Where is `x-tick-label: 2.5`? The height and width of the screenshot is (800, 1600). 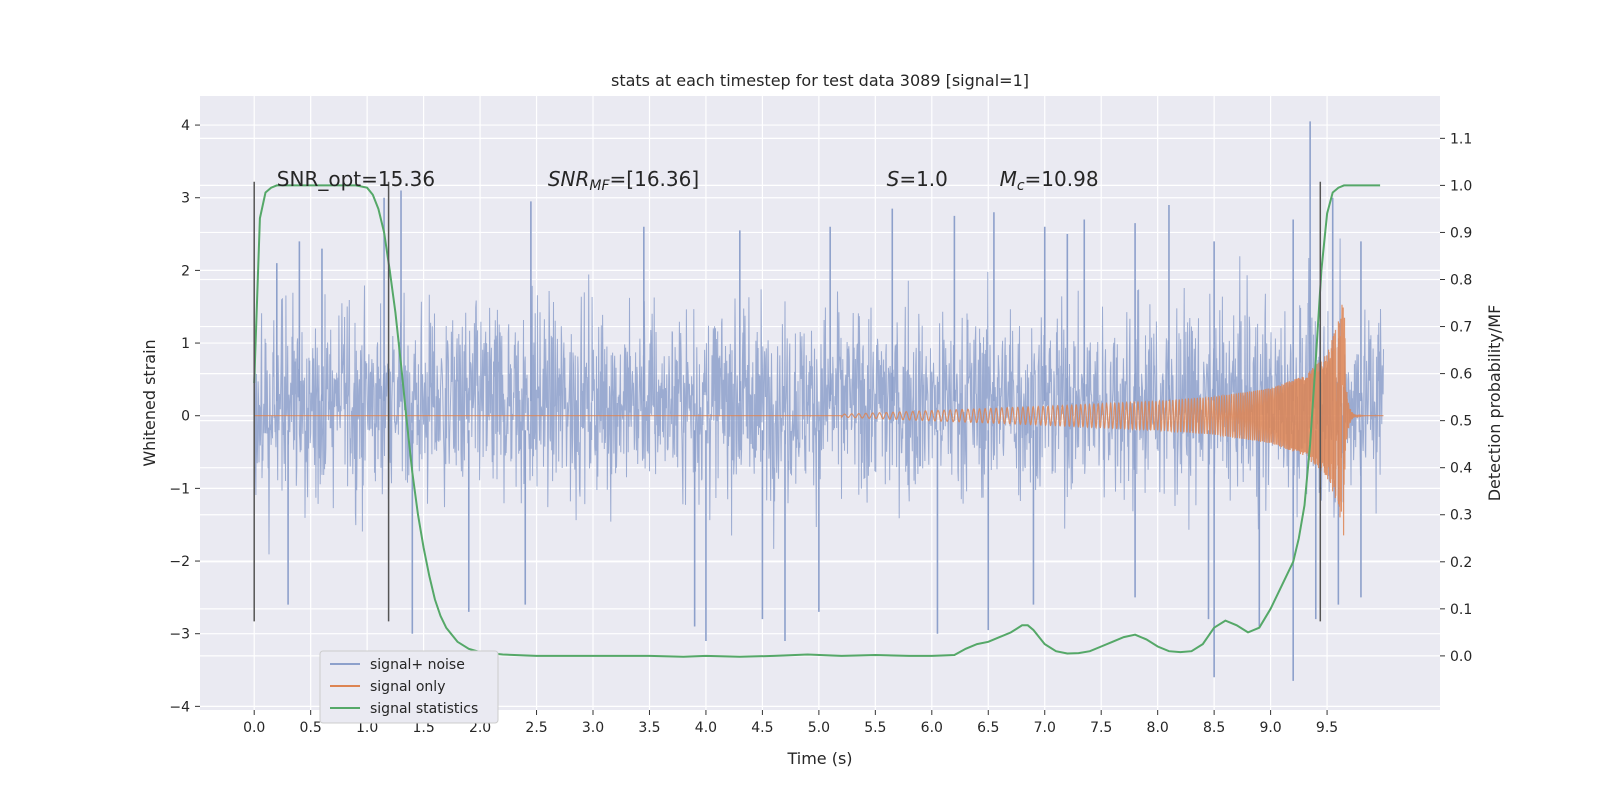
x-tick-label: 2.5 is located at coordinates (536, 728).